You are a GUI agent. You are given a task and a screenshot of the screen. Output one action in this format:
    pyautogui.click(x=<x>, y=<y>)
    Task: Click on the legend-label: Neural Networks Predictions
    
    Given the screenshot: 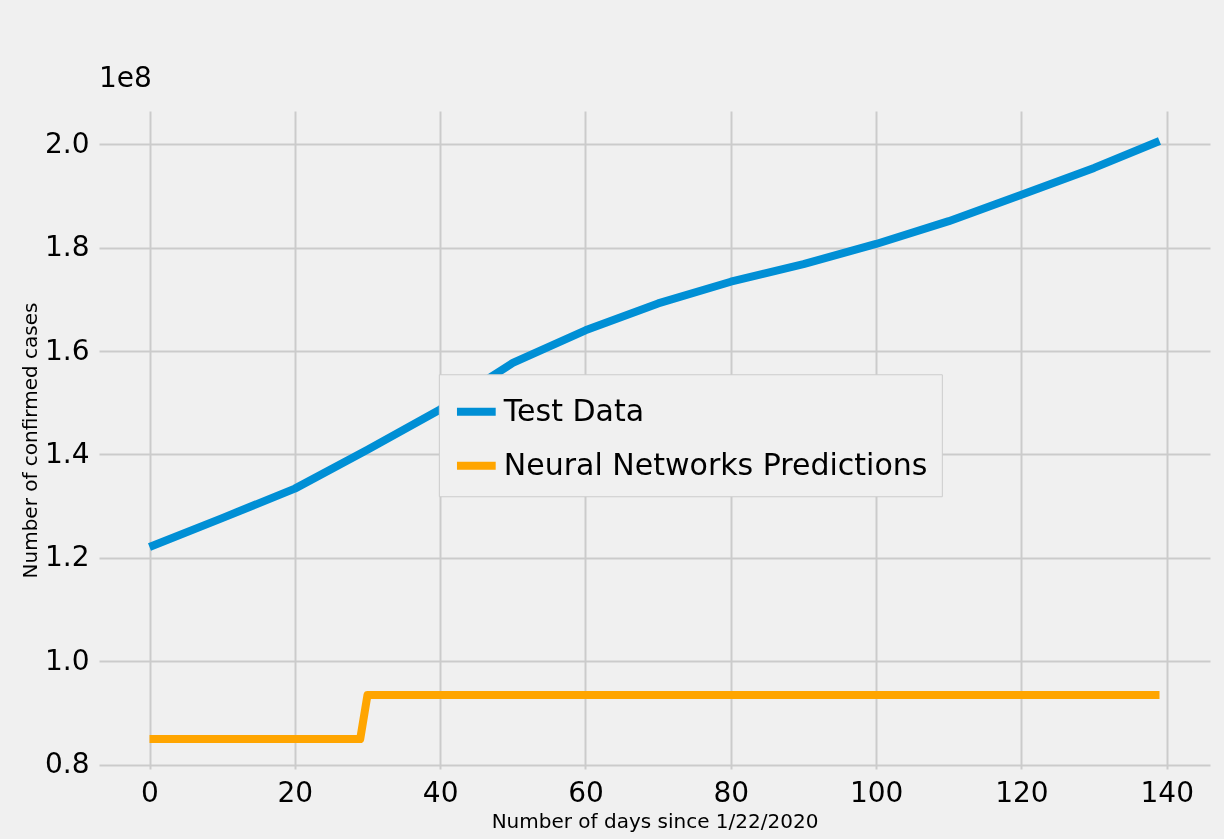 What is the action you would take?
    pyautogui.click(x=715, y=464)
    